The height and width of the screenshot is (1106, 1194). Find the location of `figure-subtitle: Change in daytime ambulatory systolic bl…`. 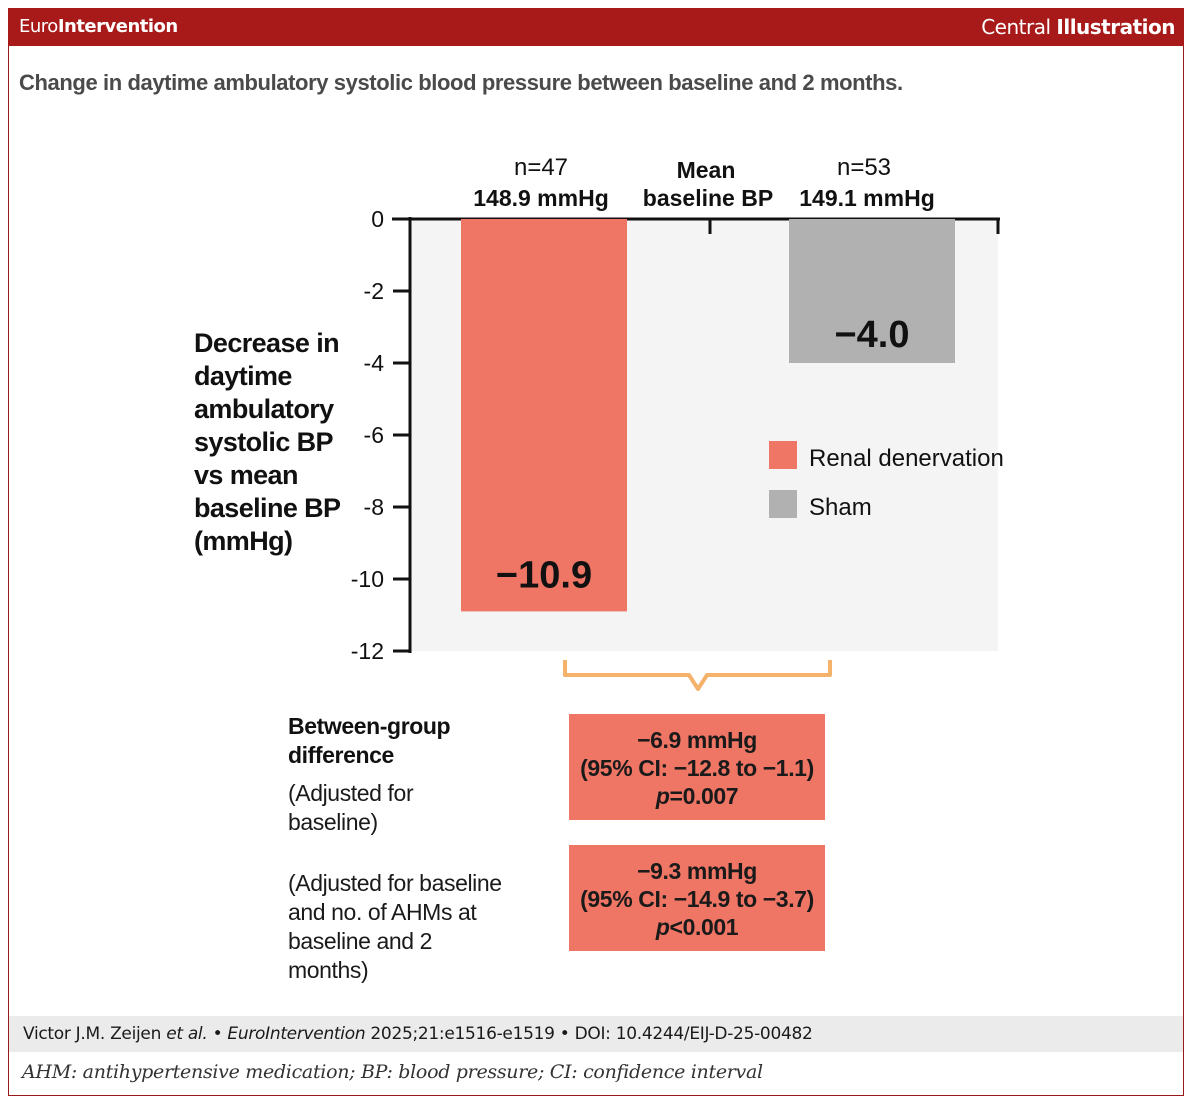

figure-subtitle: Change in daytime ambulatory systolic bl… is located at coordinates (461, 82).